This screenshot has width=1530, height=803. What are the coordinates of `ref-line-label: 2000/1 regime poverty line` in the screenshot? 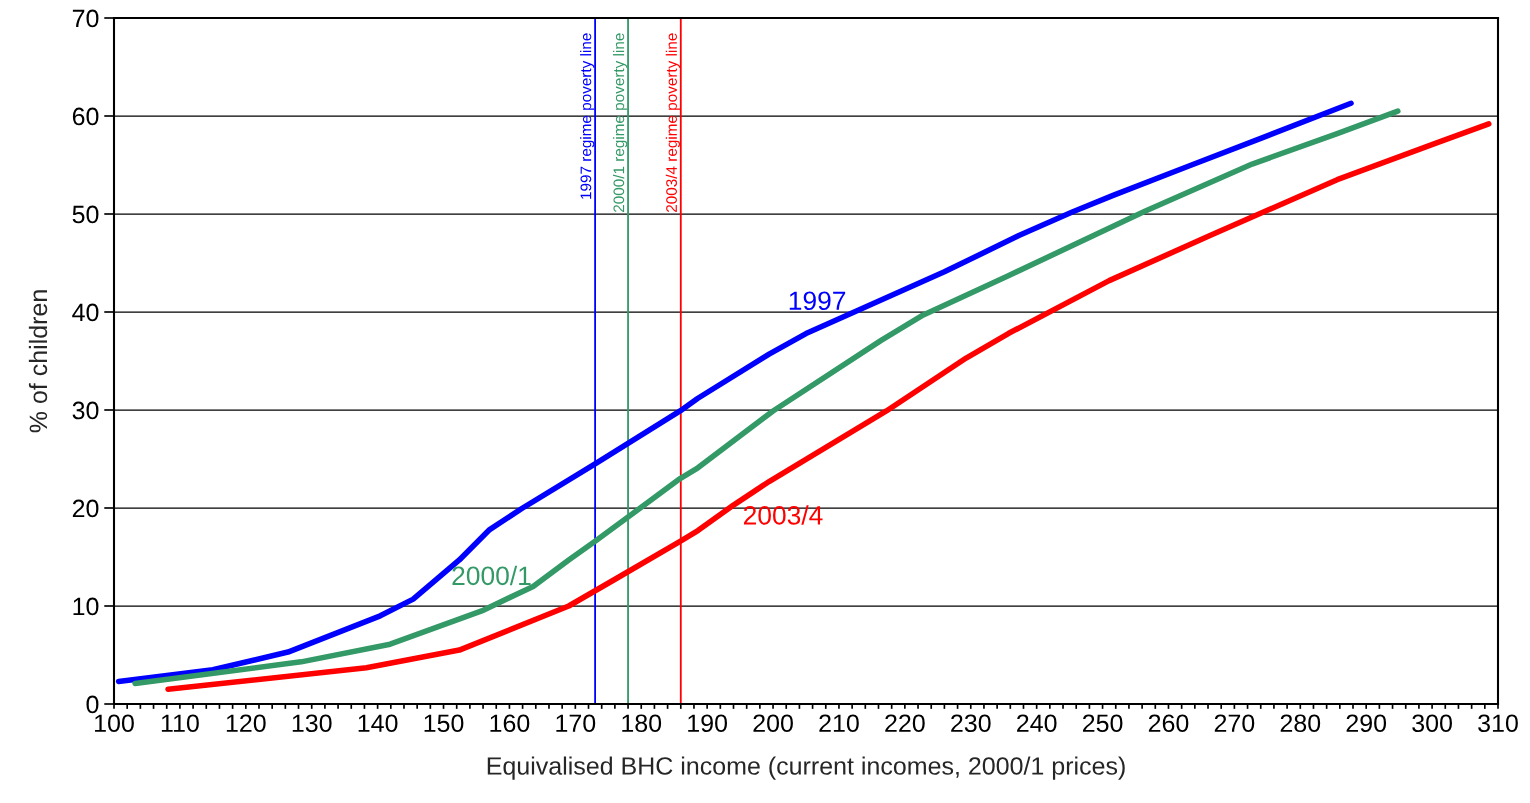 It's located at (620, 122).